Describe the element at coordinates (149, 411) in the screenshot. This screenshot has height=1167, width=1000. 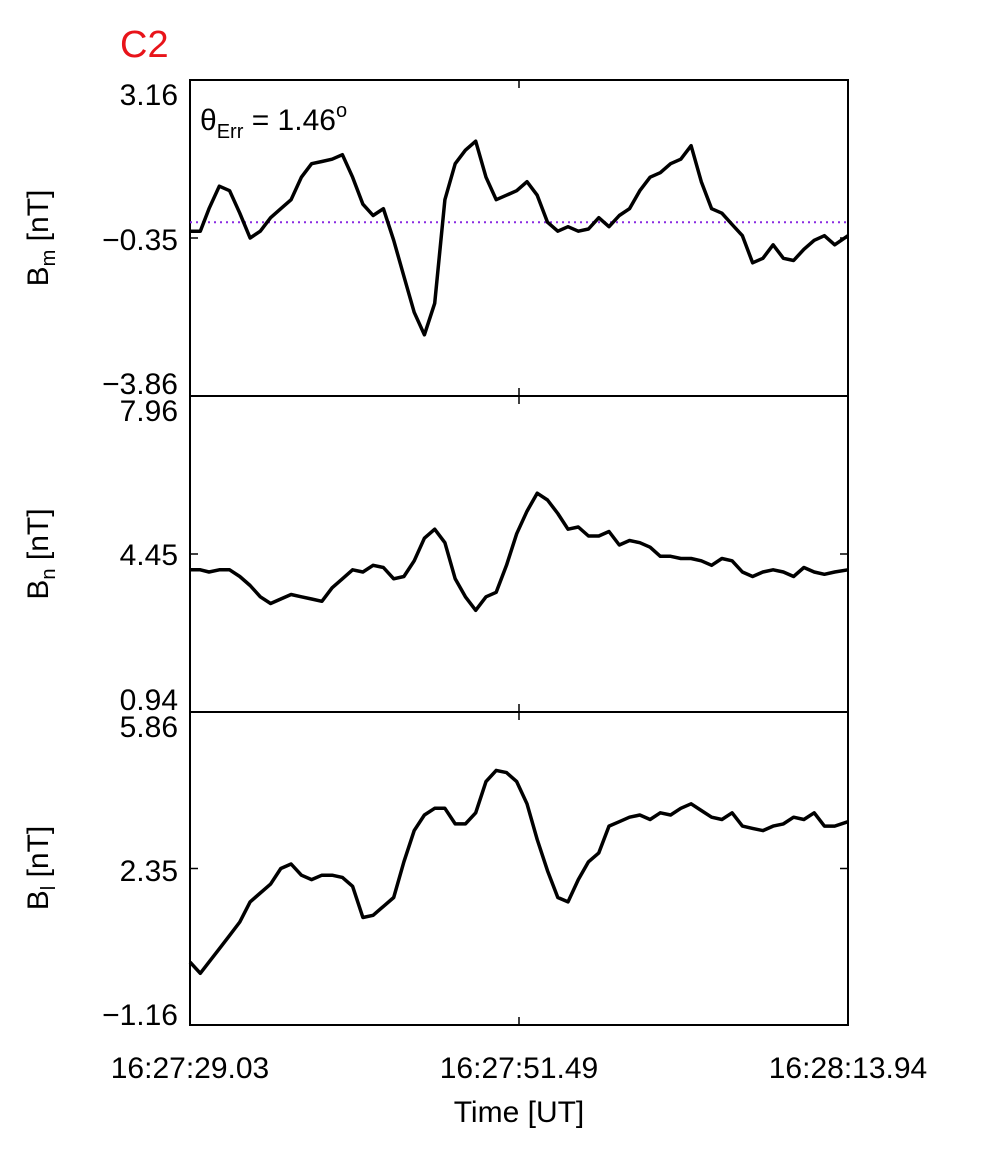
I see `bn-ytick-top: 7.96` at that location.